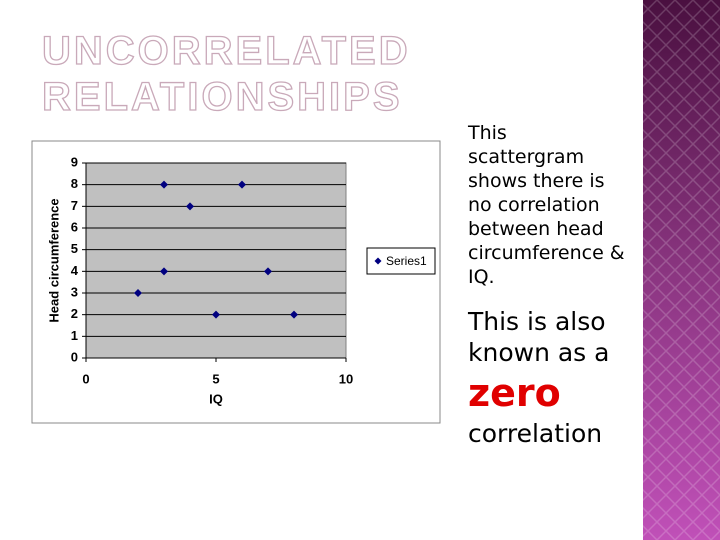  Describe the element at coordinates (222, 97) in the screenshot. I see `slide-title: RELATIONSHIPS` at that location.